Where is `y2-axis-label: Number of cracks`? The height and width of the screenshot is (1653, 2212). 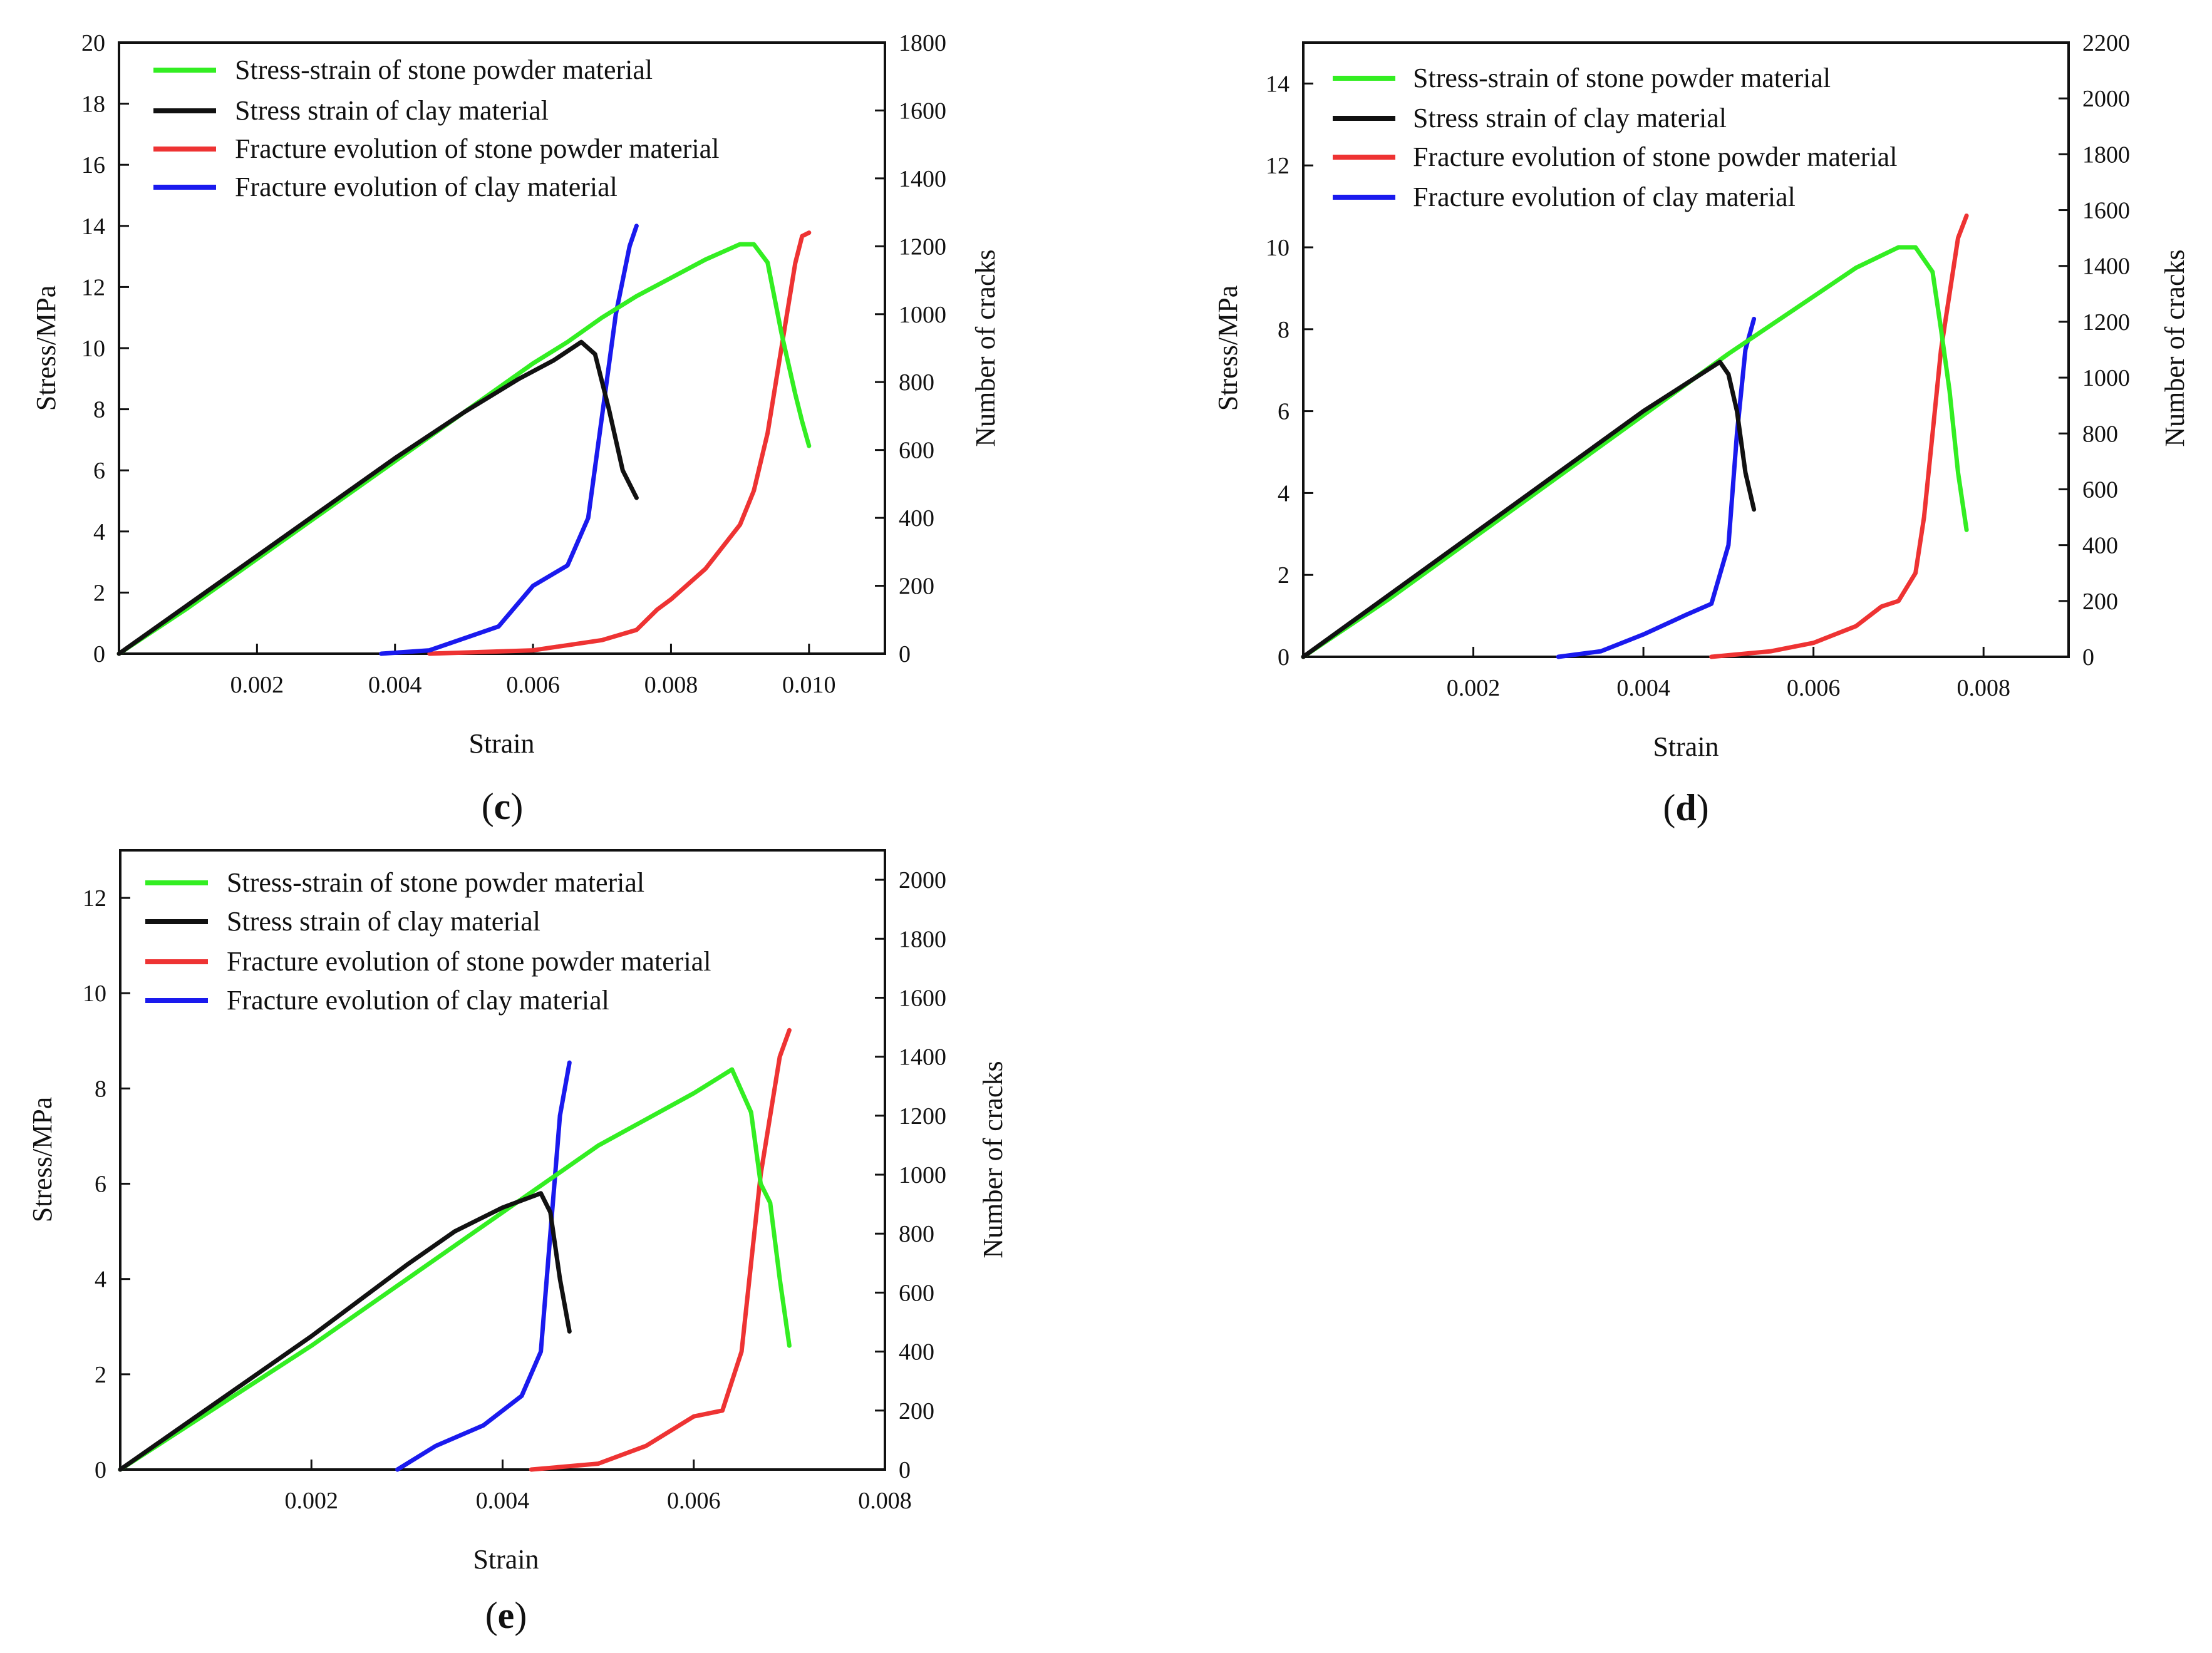
y2-axis-label: Number of cracks is located at coordinates (2174, 347).